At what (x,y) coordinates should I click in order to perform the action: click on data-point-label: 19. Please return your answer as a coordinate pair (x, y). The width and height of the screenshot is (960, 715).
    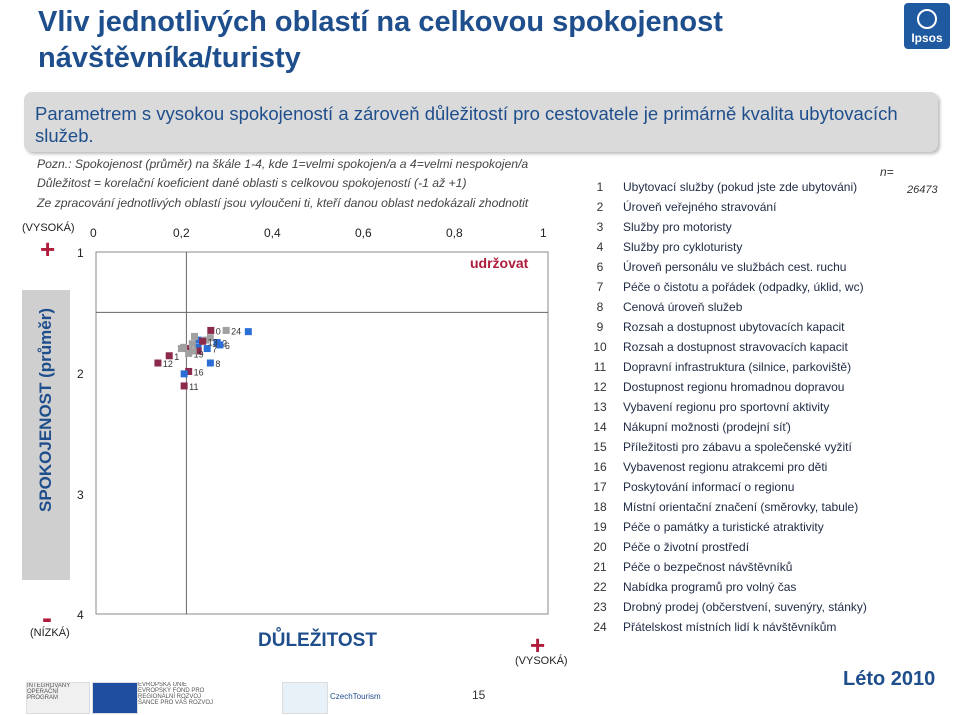
    Looking at the image, I should click on (199, 354).